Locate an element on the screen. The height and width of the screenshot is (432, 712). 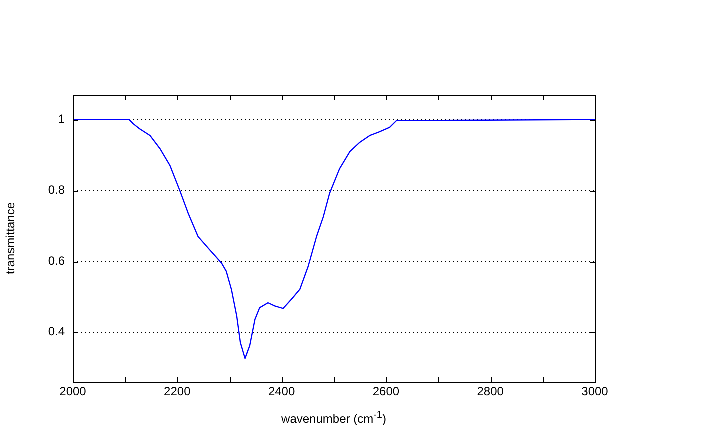
x-tick-label: 2000 is located at coordinates (73, 391).